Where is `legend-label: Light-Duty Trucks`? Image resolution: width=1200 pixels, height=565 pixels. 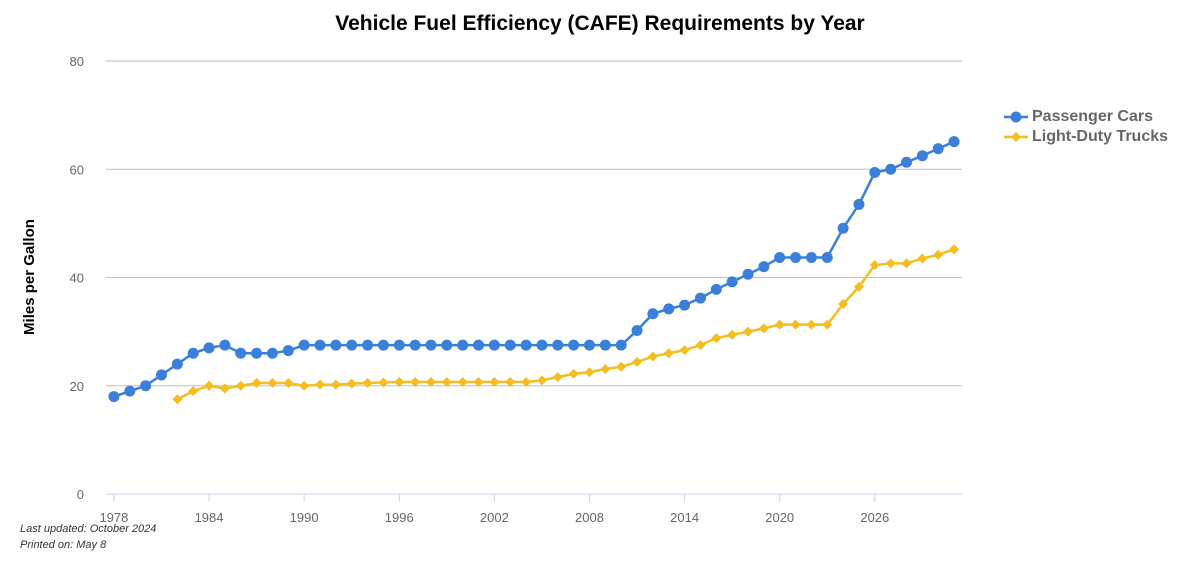 legend-label: Light-Duty Trucks is located at coordinates (1100, 136).